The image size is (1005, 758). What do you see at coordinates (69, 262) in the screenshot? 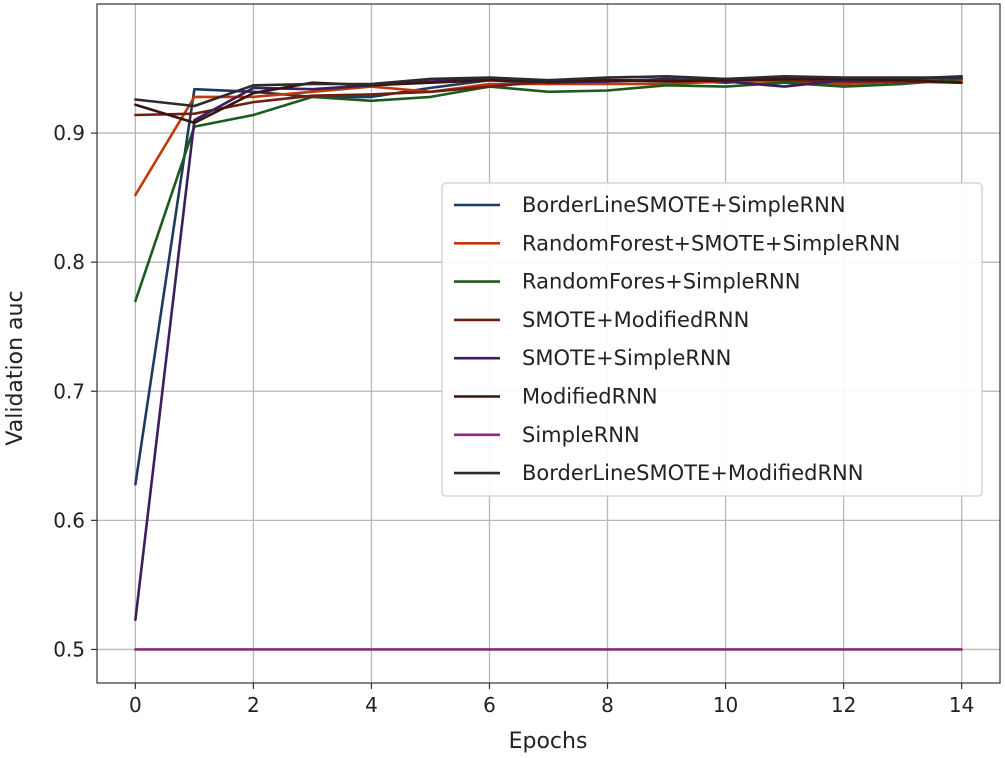
I see `y-tick-label: 0.8` at bounding box center [69, 262].